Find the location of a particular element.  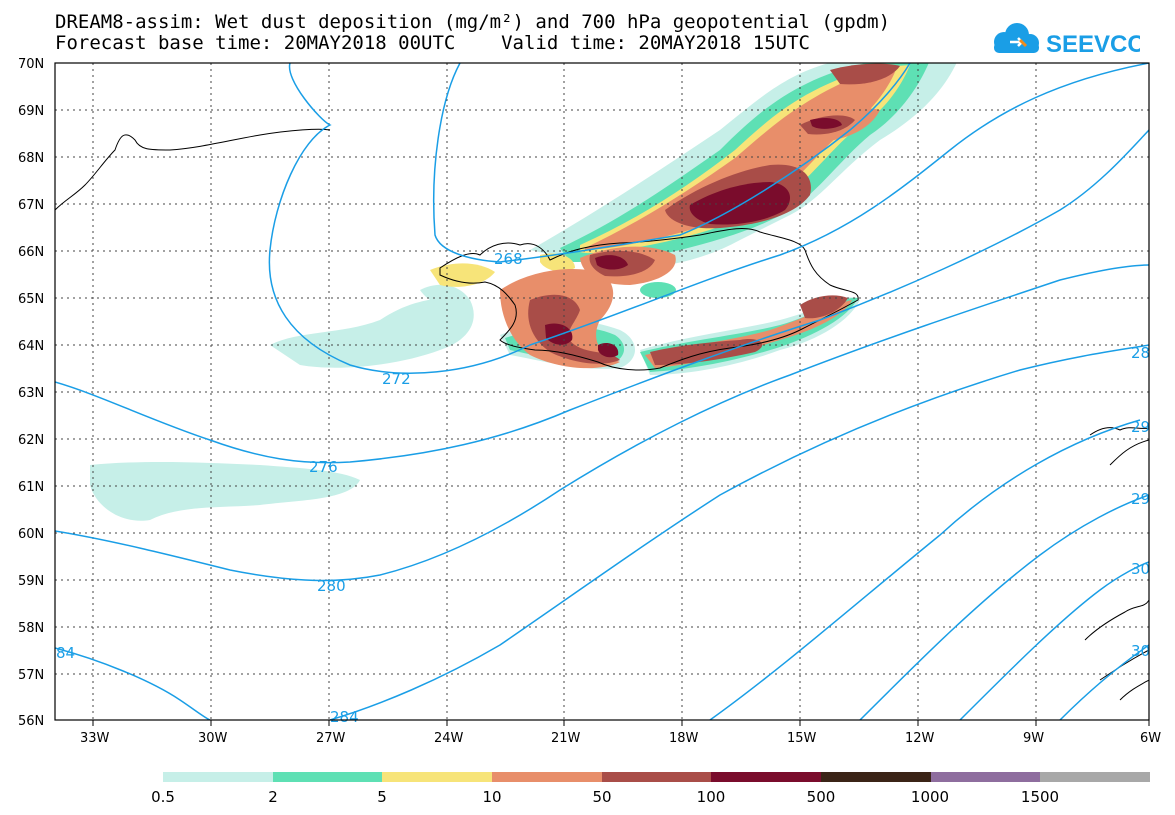

seevccc-logo: SEEVCCC is located at coordinates (1067, 40).